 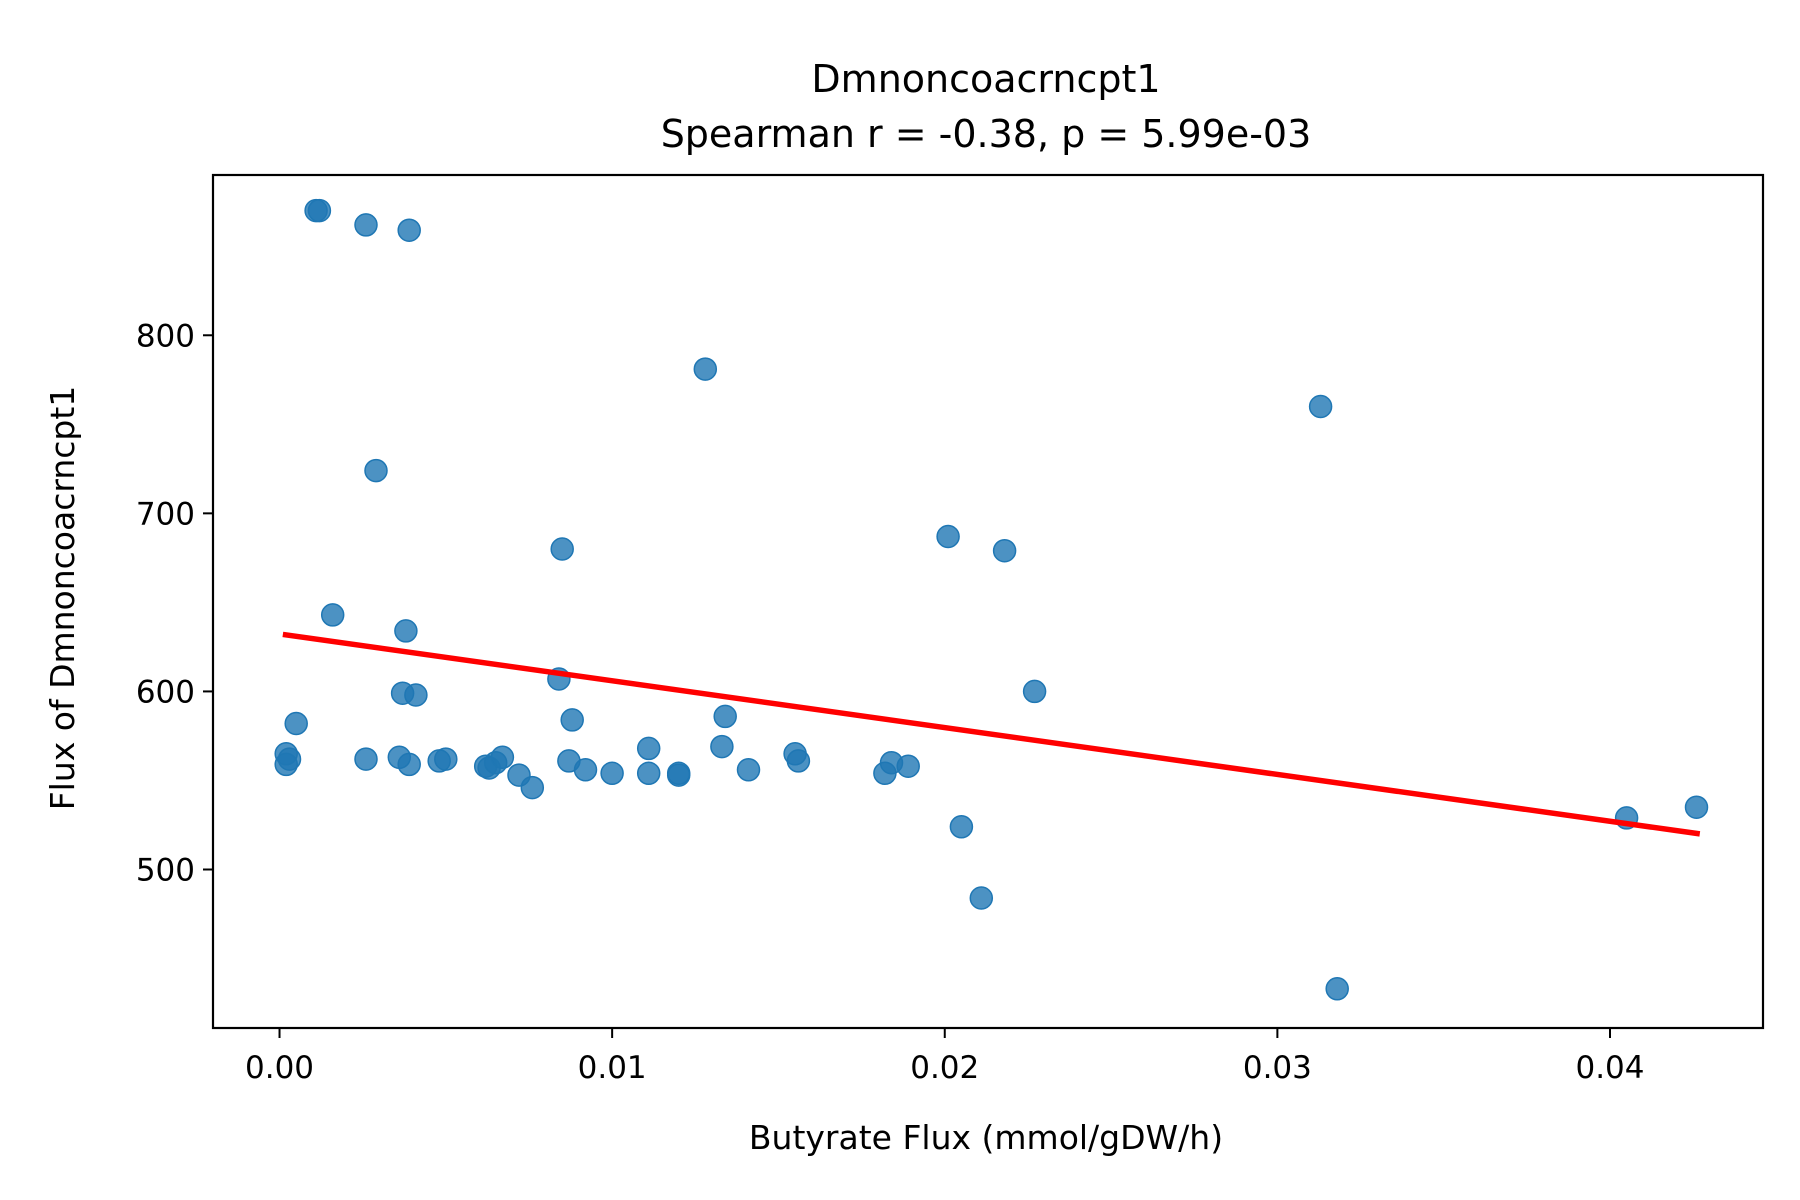 What do you see at coordinates (612, 1068) in the screenshot?
I see `x-tick-label-1: 0.01` at bounding box center [612, 1068].